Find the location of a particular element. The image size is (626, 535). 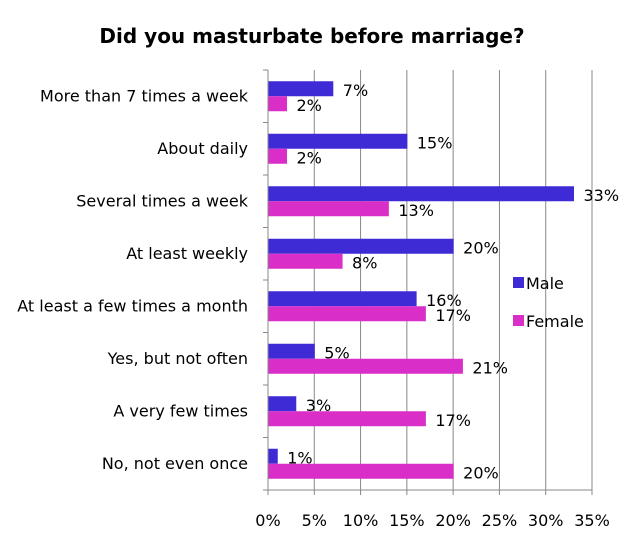

data-label-female: 20% is located at coordinates (481, 472).